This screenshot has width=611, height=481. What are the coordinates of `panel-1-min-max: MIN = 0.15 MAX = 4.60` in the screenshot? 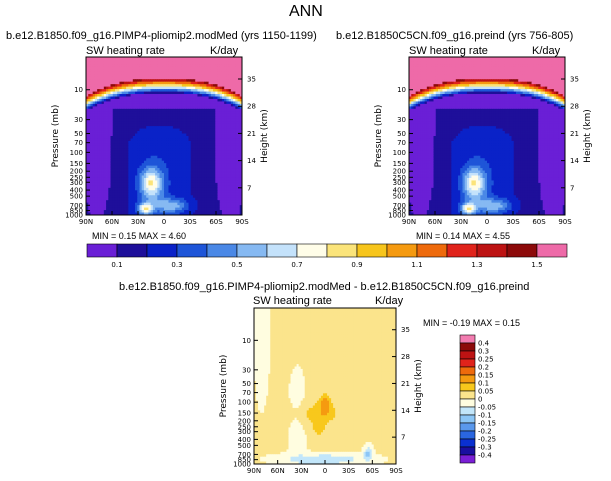 It's located at (139, 236).